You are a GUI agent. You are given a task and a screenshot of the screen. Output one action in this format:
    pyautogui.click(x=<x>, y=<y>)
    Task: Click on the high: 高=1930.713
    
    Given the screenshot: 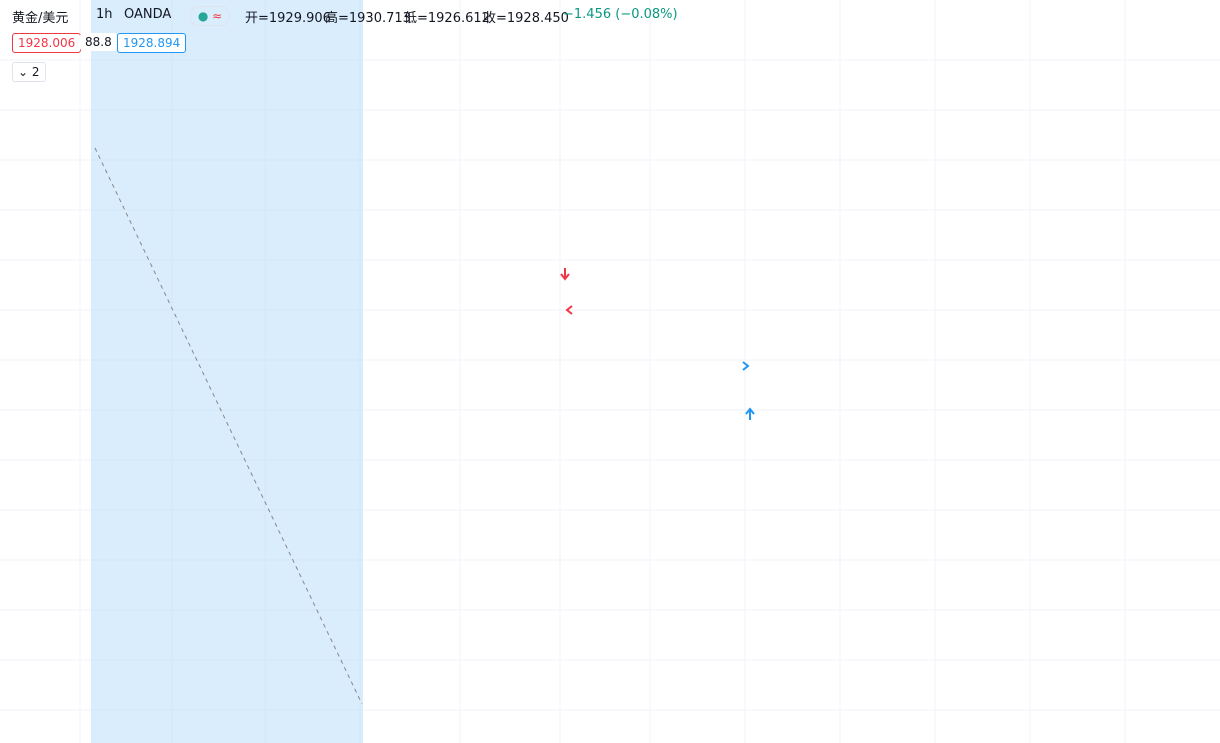 What is the action you would take?
    pyautogui.click(x=368, y=18)
    